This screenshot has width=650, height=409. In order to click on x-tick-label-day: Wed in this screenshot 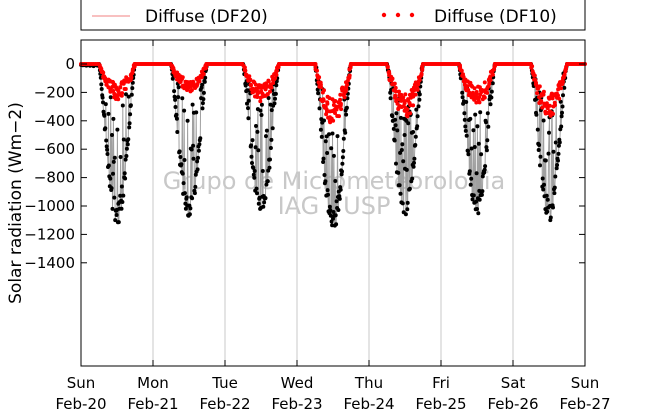, I will do `click(297, 383)`.